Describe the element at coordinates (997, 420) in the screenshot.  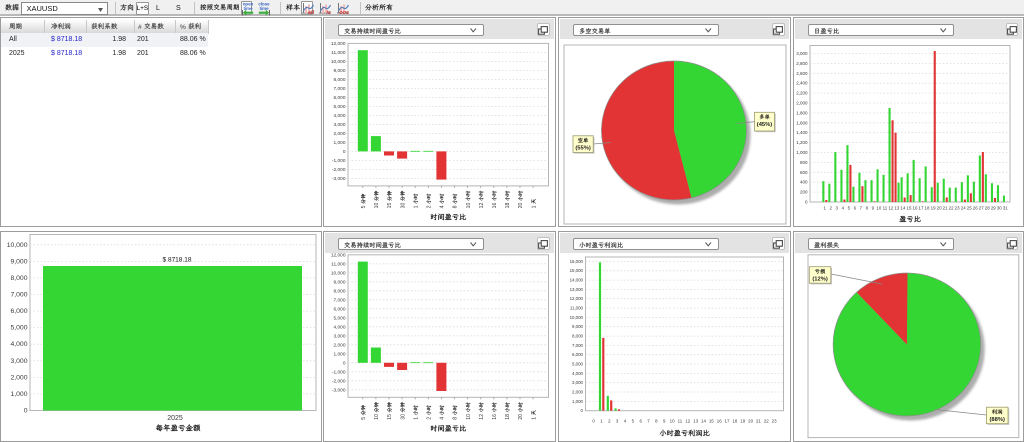
I see `svg-text: (88%)` at that location.